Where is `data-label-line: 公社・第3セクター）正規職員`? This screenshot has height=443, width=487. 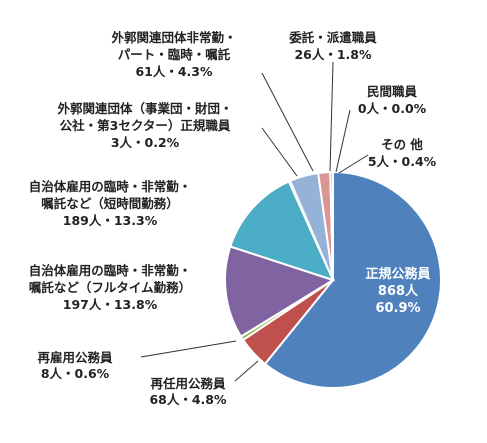 data-label-line: 公社・第3セクター）正規職員 is located at coordinates (145, 125).